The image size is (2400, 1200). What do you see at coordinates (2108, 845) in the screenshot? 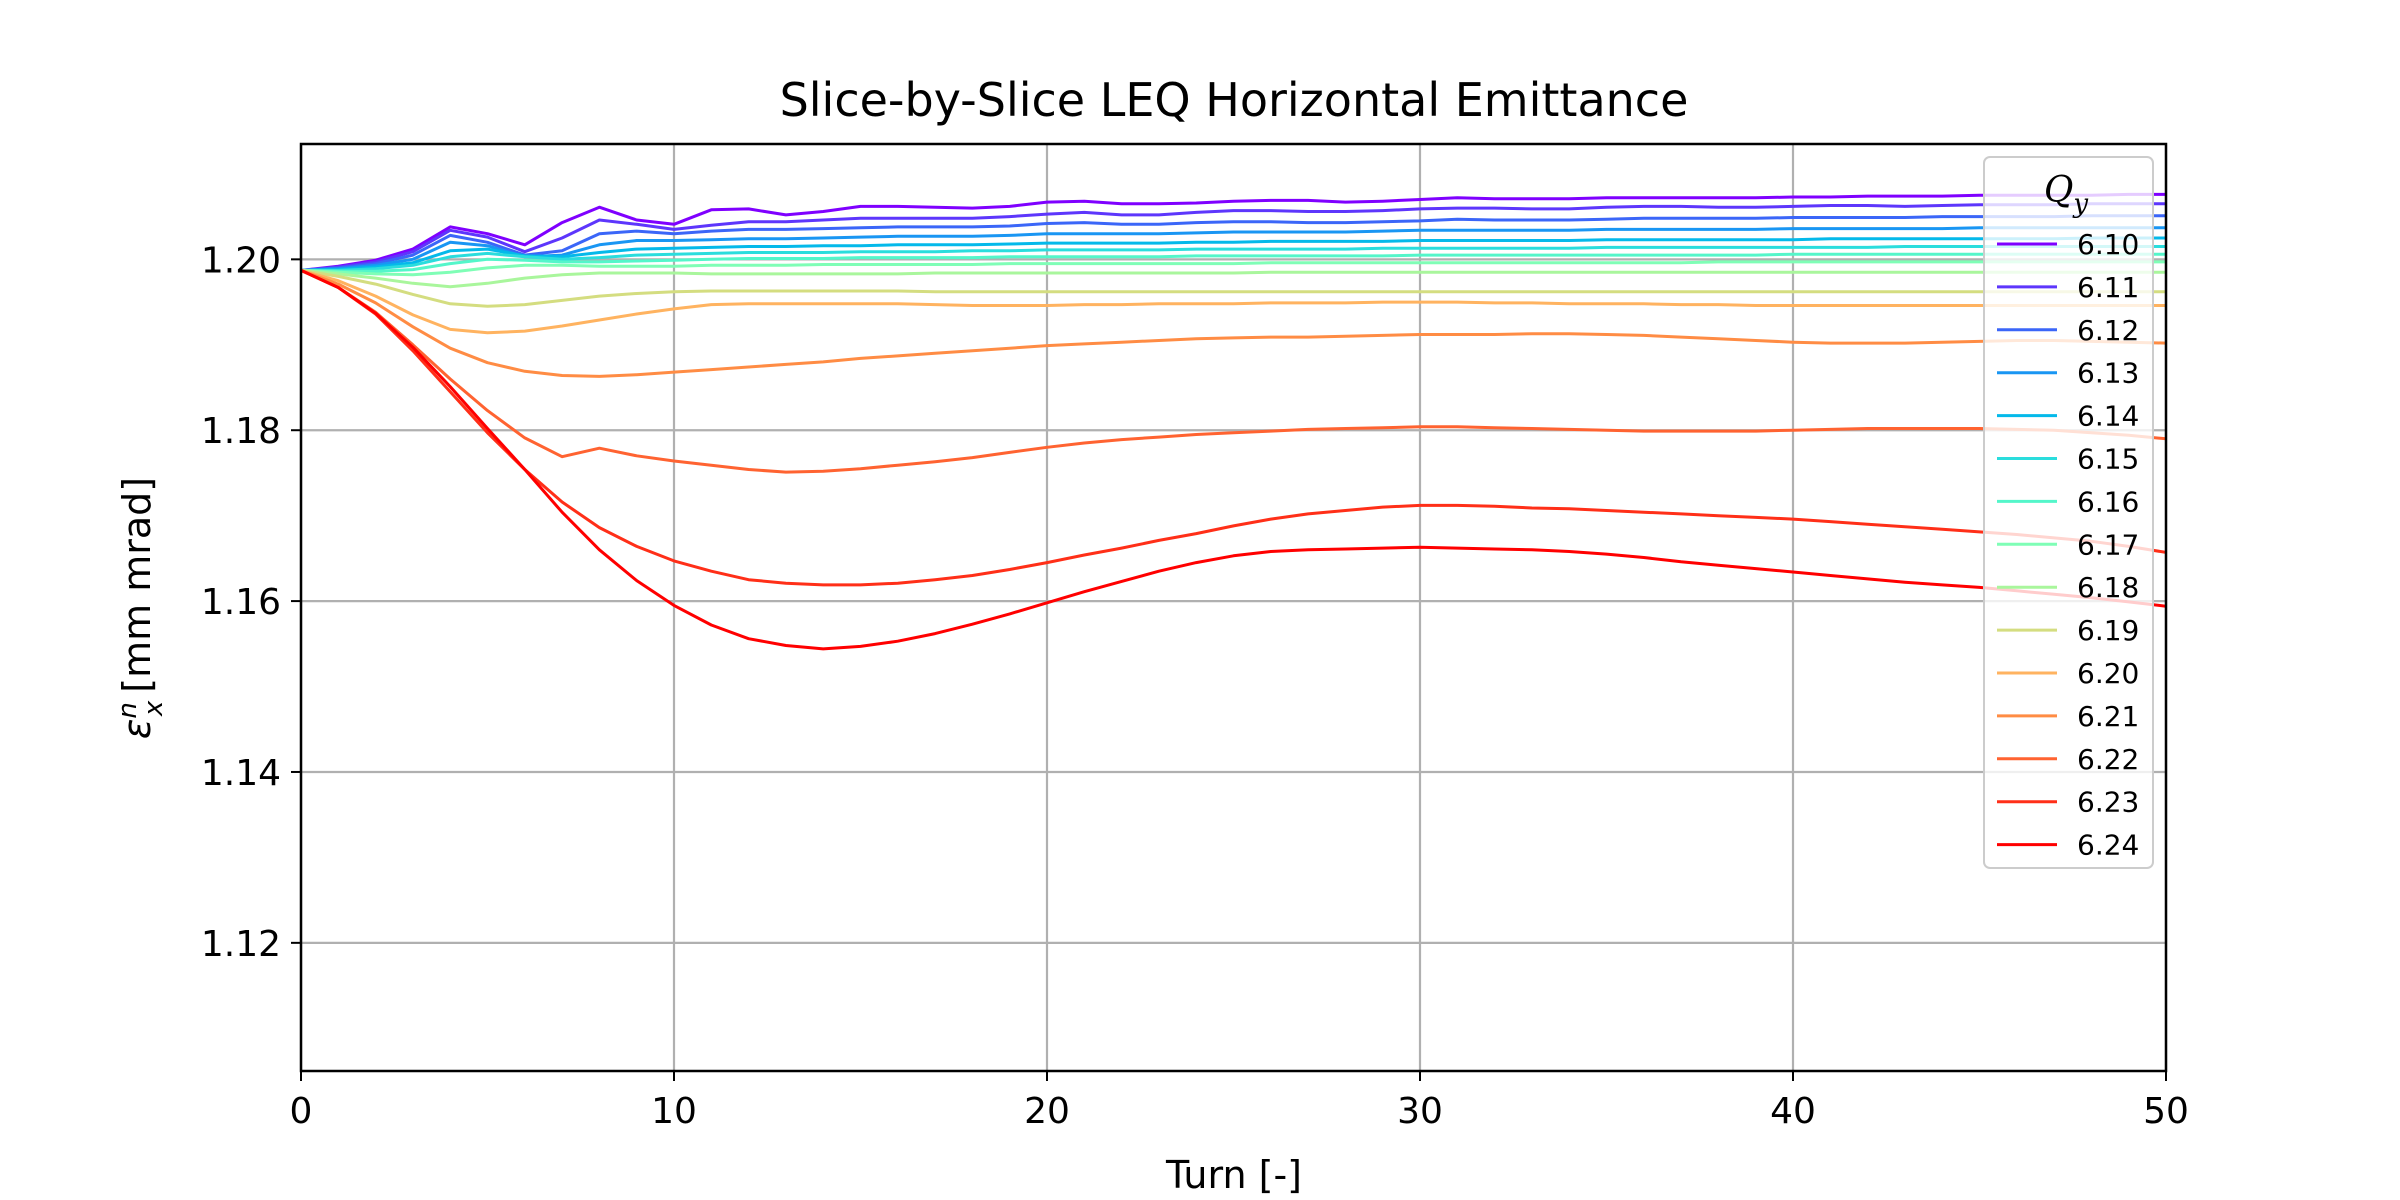
I see `legend-label: 6.24` at bounding box center [2108, 845].